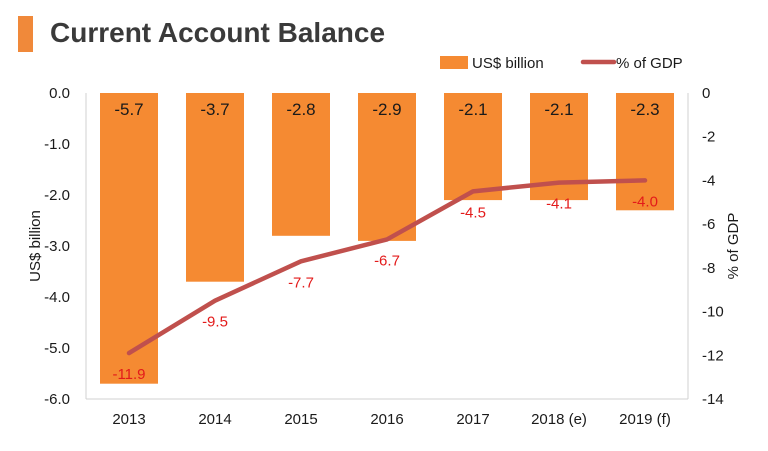 Image resolution: width=768 pixels, height=451 pixels. What do you see at coordinates (57, 195) in the screenshot?
I see `y-tick-label: -2.0` at bounding box center [57, 195].